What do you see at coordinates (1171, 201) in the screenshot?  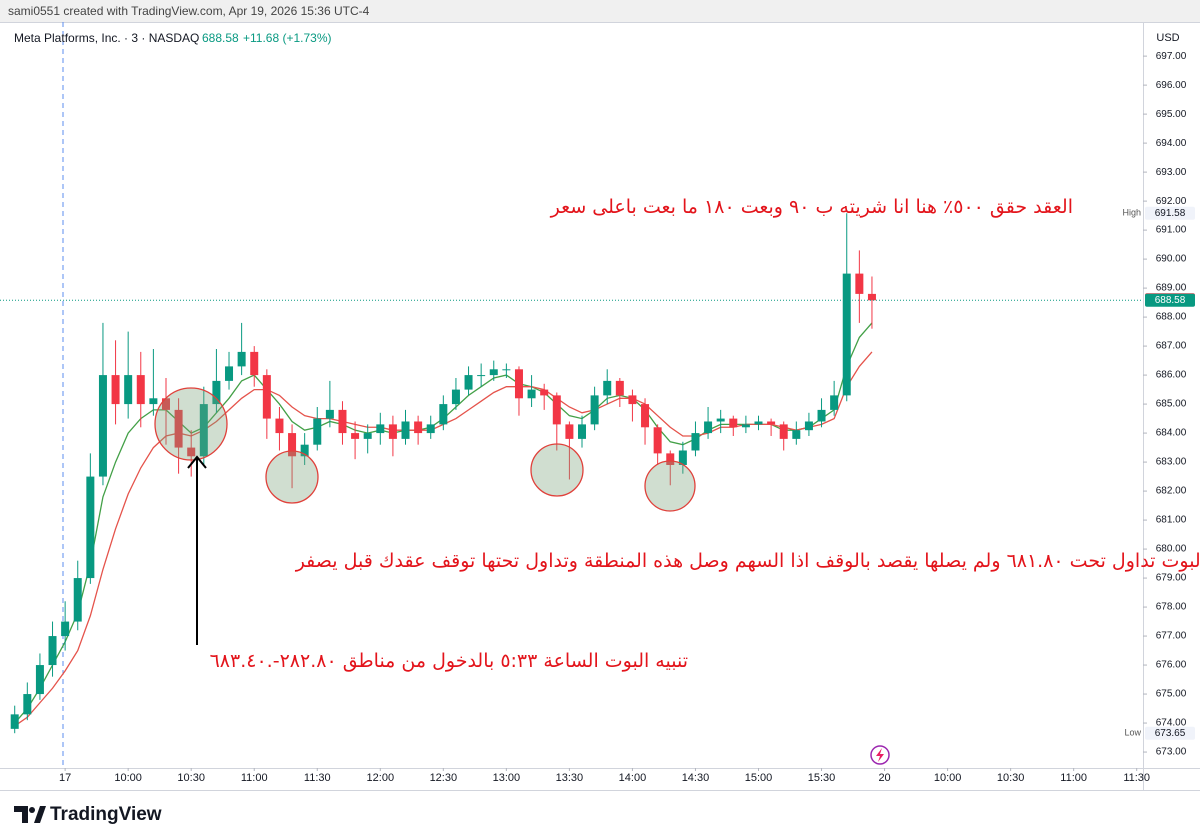 I see `y-tick-label: 692.00` at bounding box center [1171, 201].